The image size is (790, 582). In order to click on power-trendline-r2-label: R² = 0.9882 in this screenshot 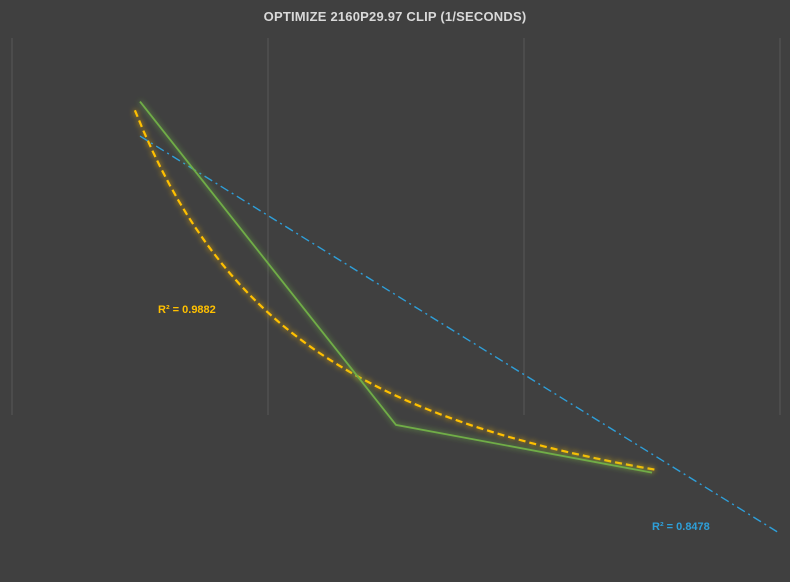, I will do `click(187, 310)`.